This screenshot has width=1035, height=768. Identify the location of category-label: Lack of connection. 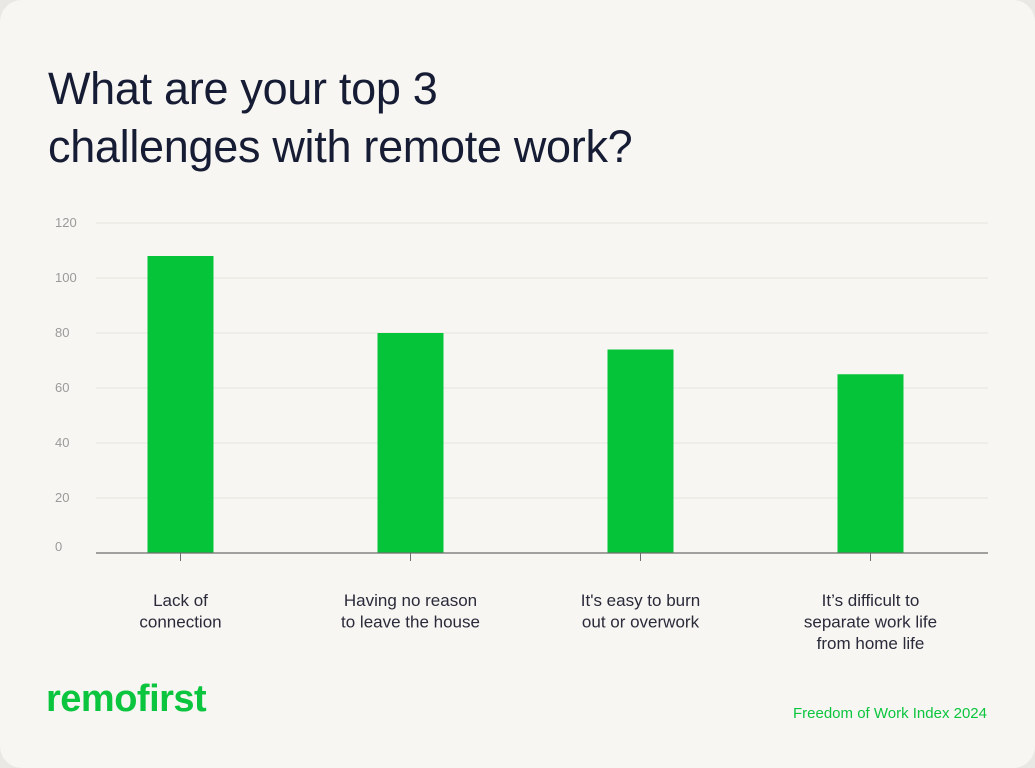
(180, 611).